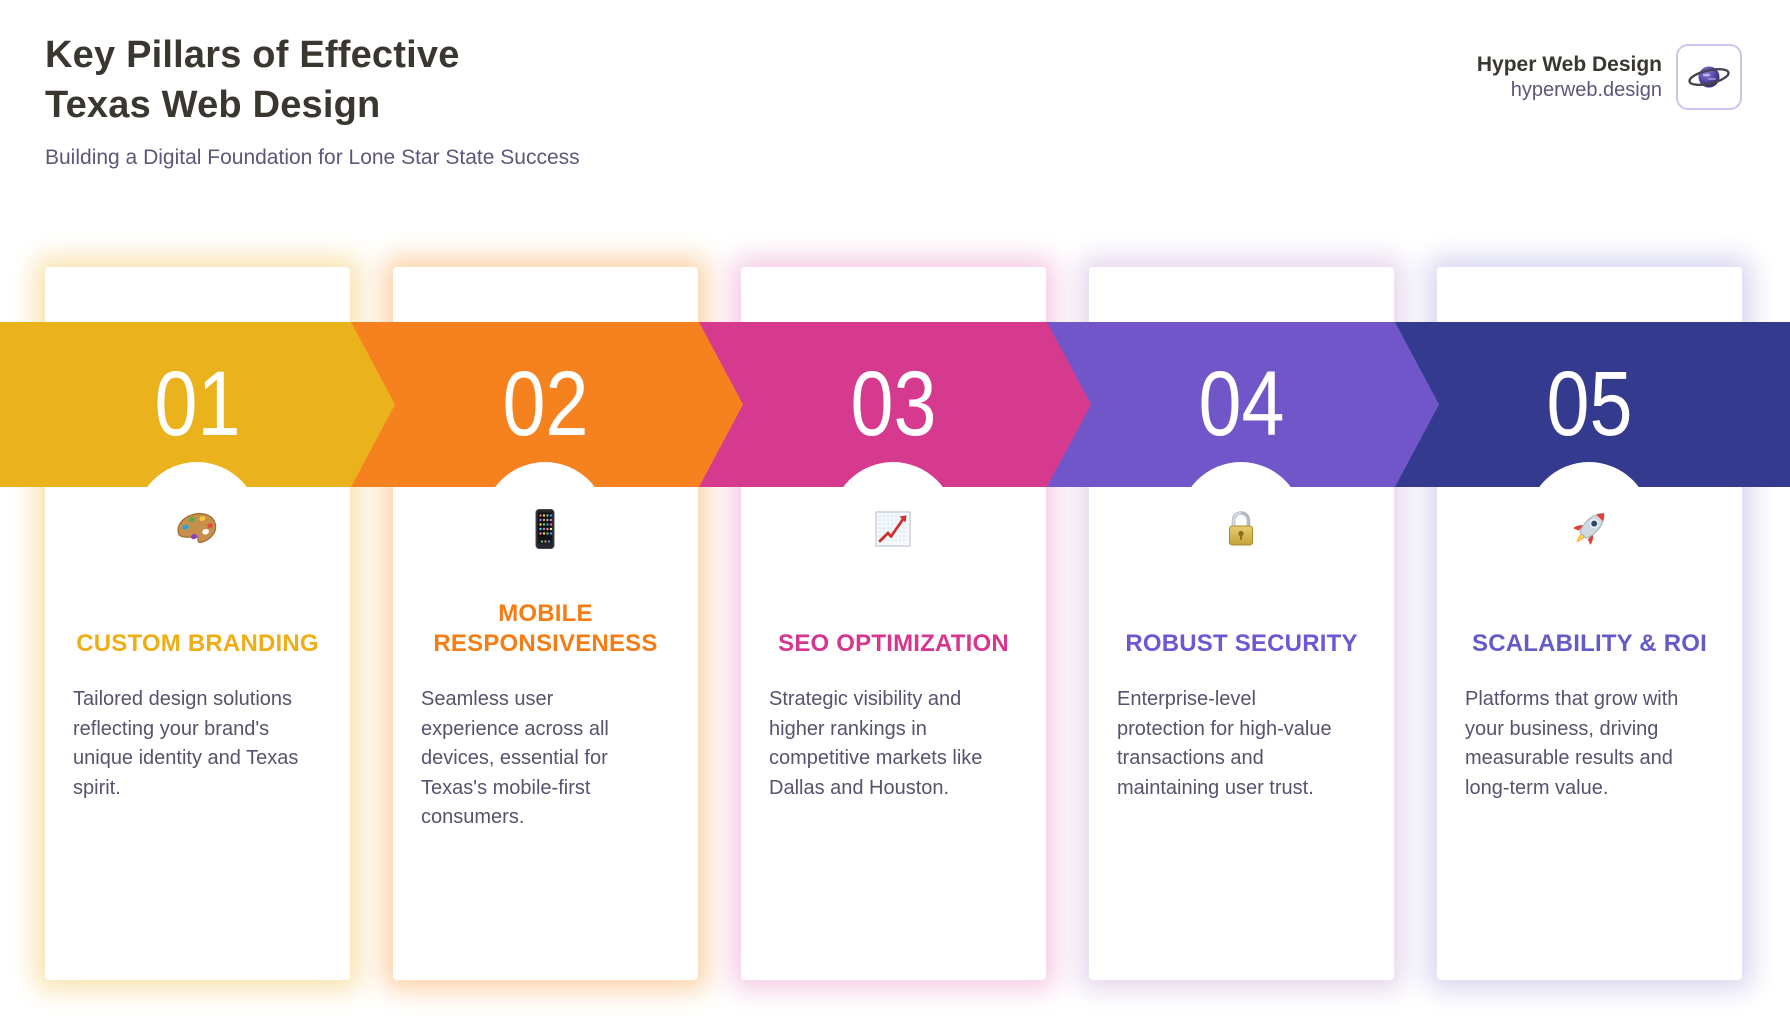  Describe the element at coordinates (1569, 64) in the screenshot. I see `brand-name: Hyper Web Design` at that location.